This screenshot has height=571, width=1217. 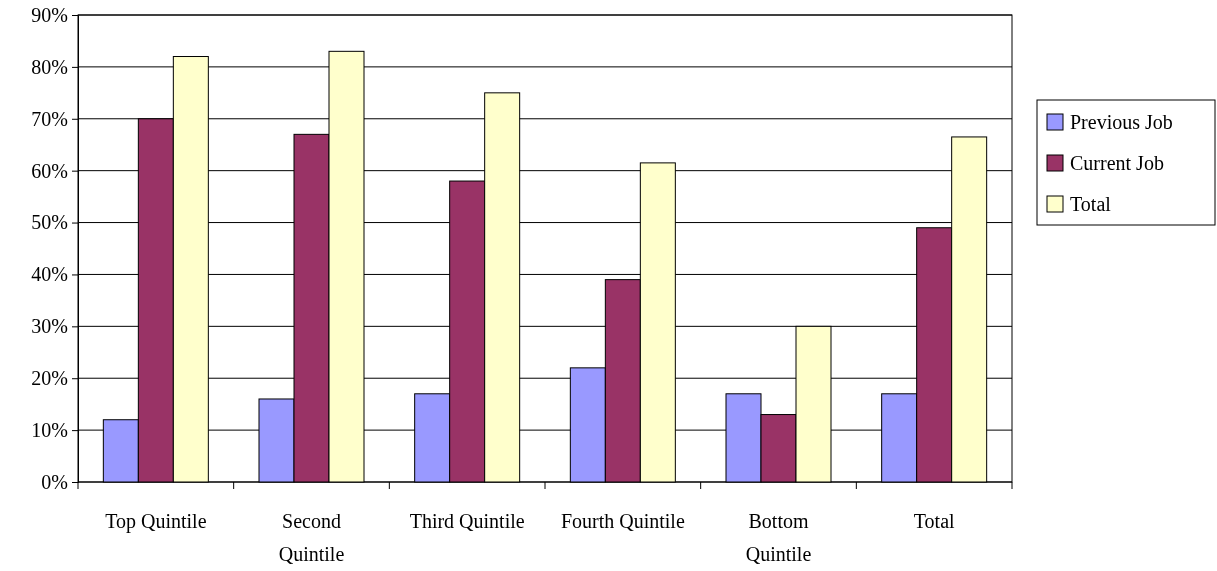 I want to click on y-tick-label: 20%, so click(x=49, y=378).